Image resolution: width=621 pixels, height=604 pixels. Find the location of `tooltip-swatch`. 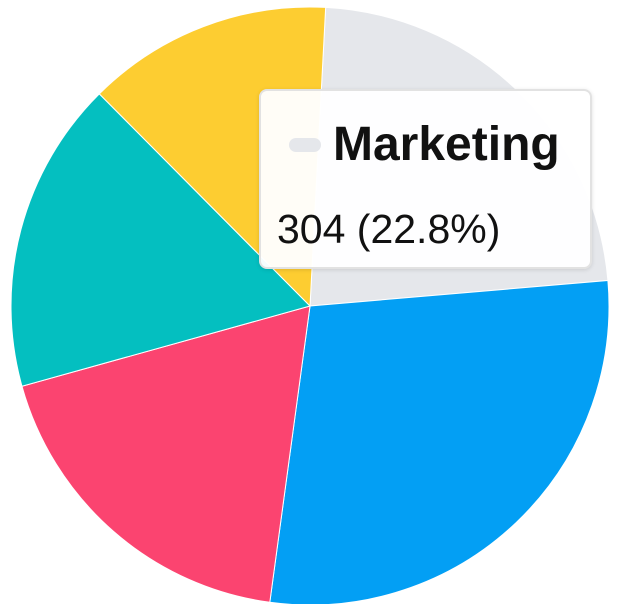

tooltip-swatch is located at coordinates (305, 145).